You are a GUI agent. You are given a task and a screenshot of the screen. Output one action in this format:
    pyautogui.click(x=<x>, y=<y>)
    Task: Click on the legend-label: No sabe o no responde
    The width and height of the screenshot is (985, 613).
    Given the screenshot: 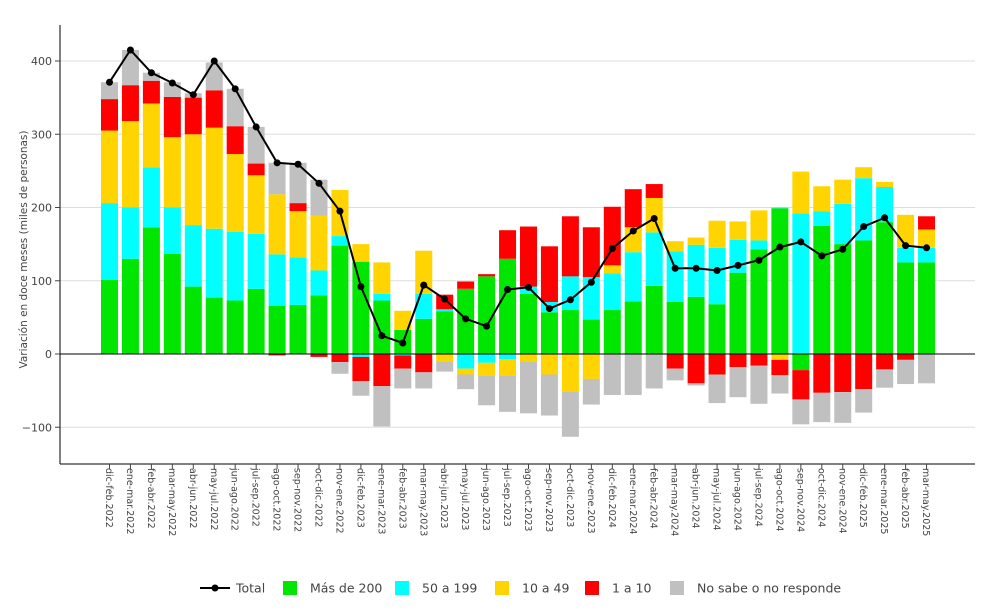 What is the action you would take?
    pyautogui.click(x=769, y=588)
    